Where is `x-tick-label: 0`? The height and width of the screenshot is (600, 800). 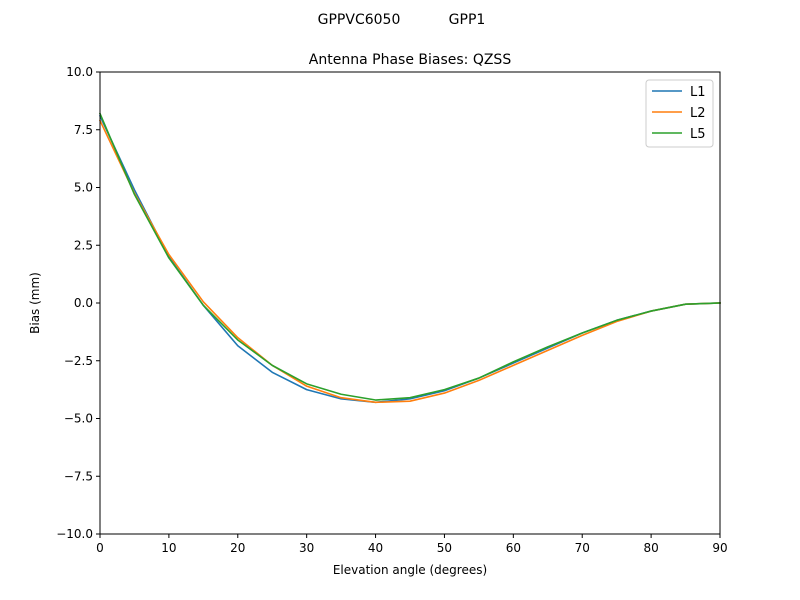 x-tick-label: 0 is located at coordinates (100, 548).